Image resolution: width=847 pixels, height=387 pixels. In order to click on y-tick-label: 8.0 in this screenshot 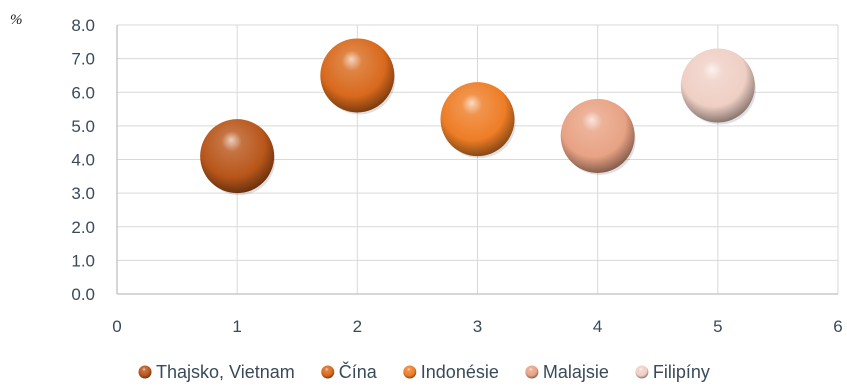, I will do `click(83, 25)`.